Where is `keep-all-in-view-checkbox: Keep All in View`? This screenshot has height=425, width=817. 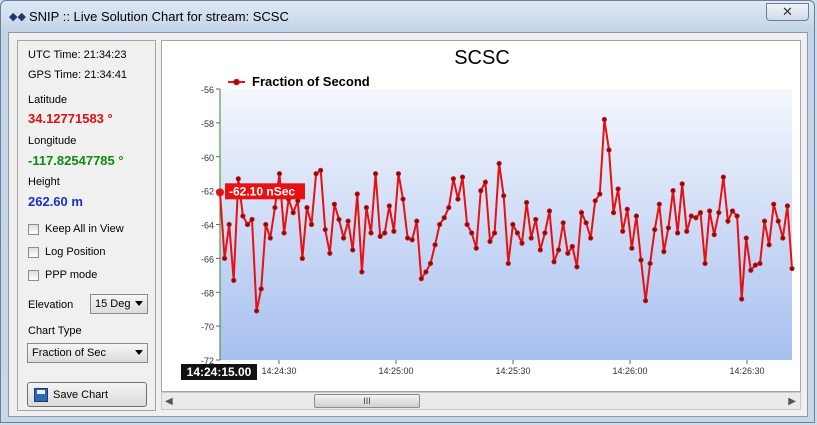
keep-all-in-view-checkbox: Keep All in View is located at coordinates (76, 229).